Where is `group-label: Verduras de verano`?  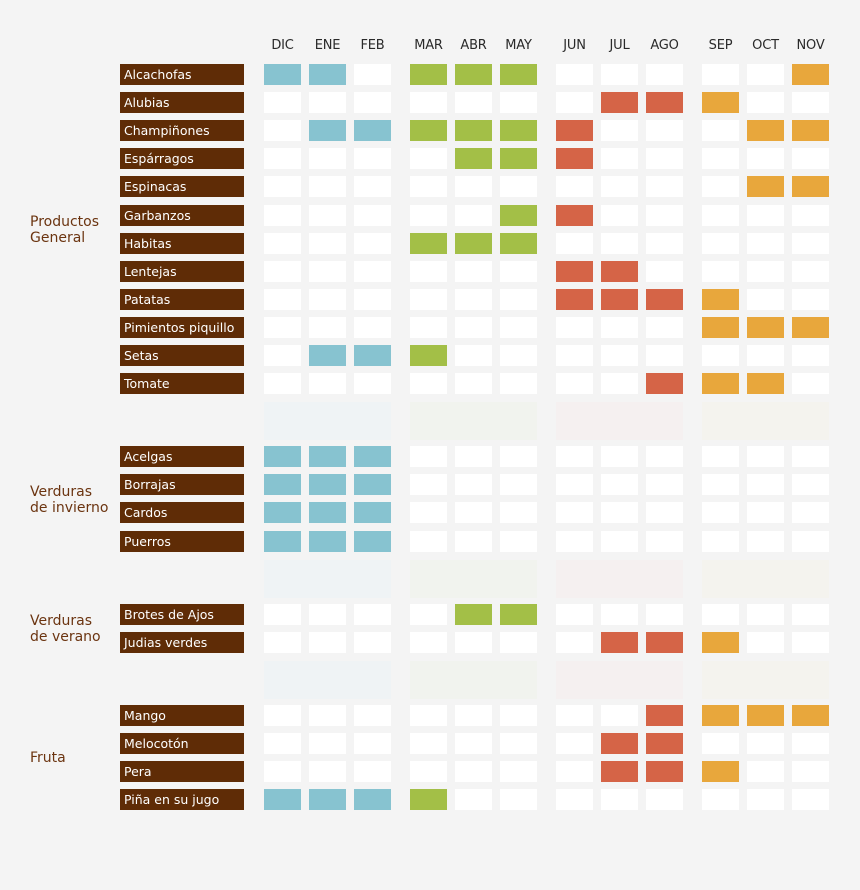 group-label: Verduras de verano is located at coordinates (65, 629).